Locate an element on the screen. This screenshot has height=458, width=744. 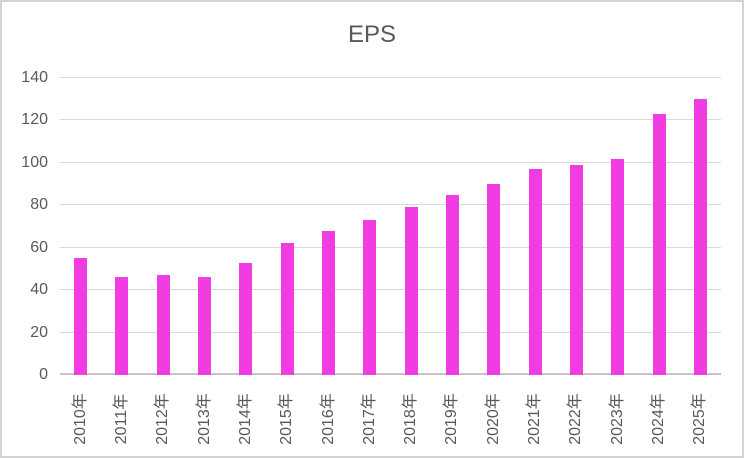
x-axis-label: 2020年 is located at coordinates (493, 419).